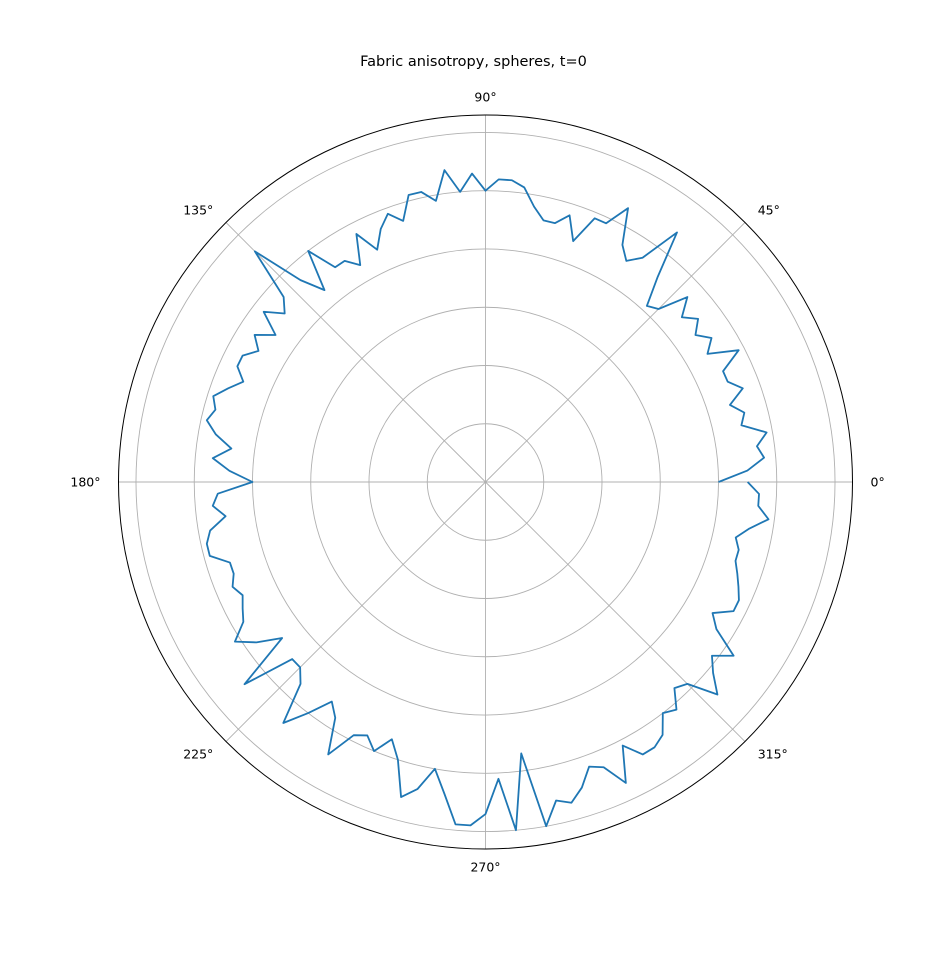 The width and height of the screenshot is (947, 955). What do you see at coordinates (878, 482) in the screenshot?
I see `angle-tick-label: 0°` at bounding box center [878, 482].